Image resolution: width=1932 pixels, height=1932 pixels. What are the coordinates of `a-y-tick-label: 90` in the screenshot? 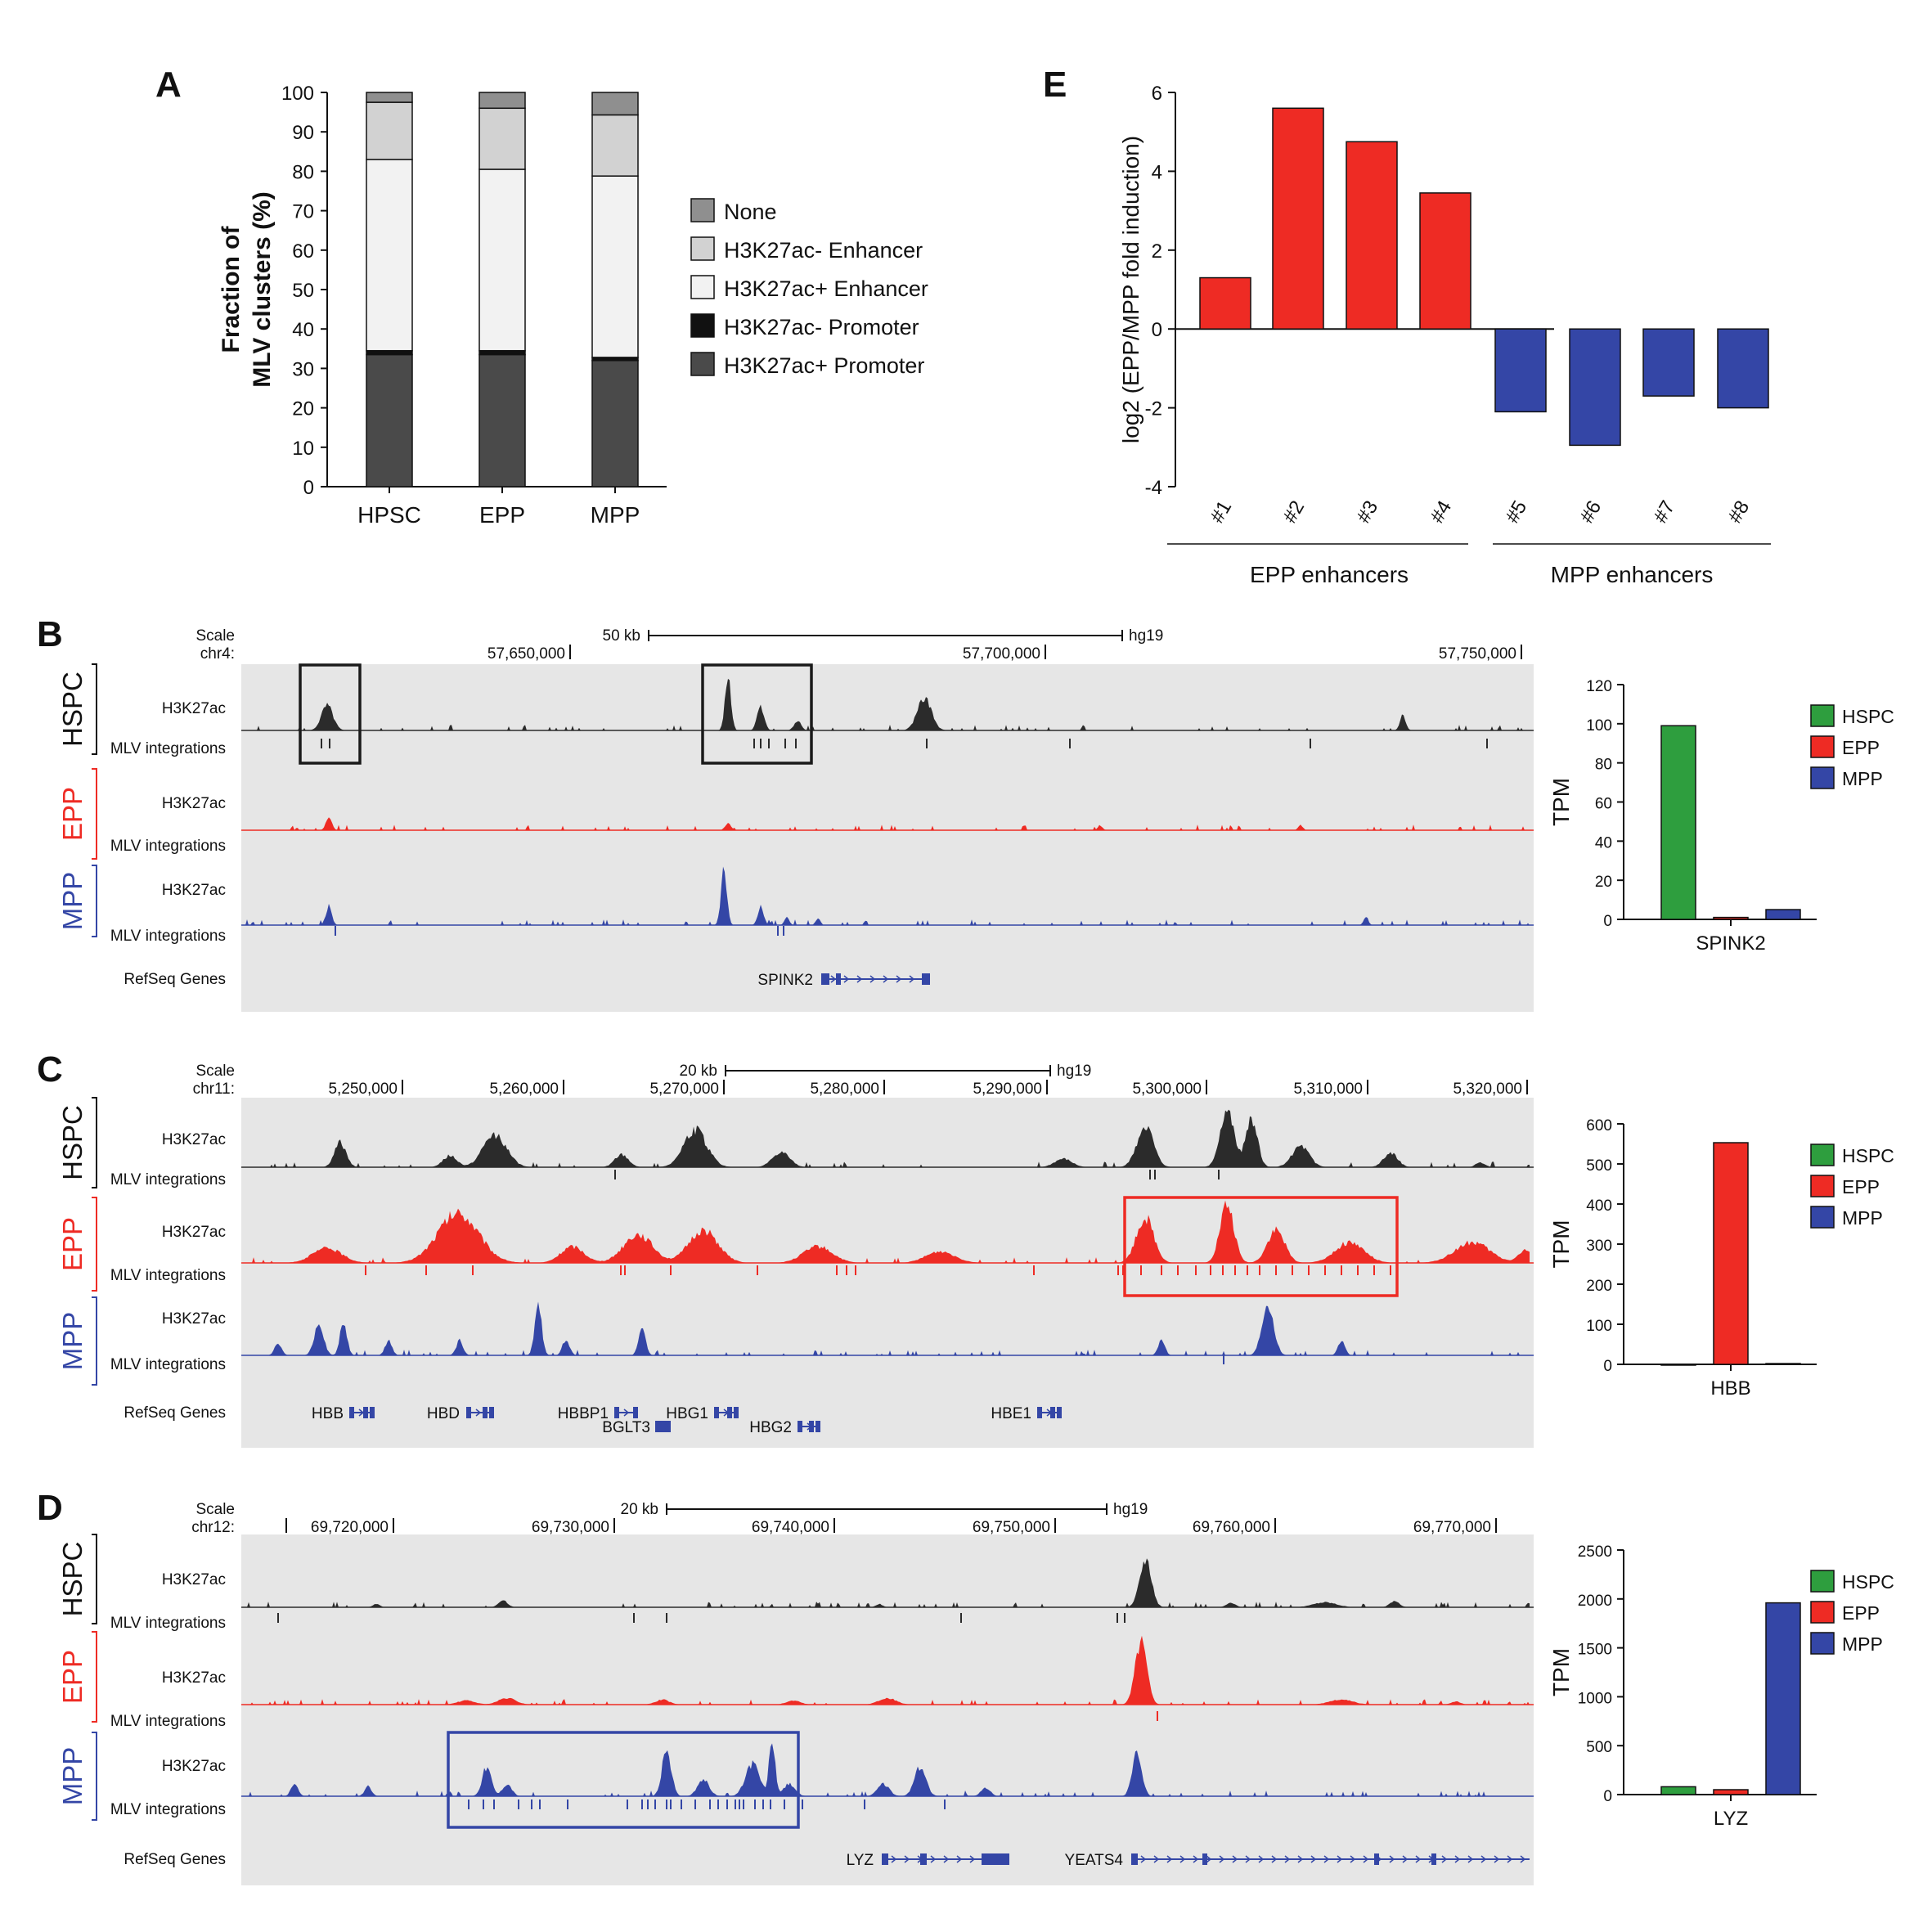 It's located at (303, 133).